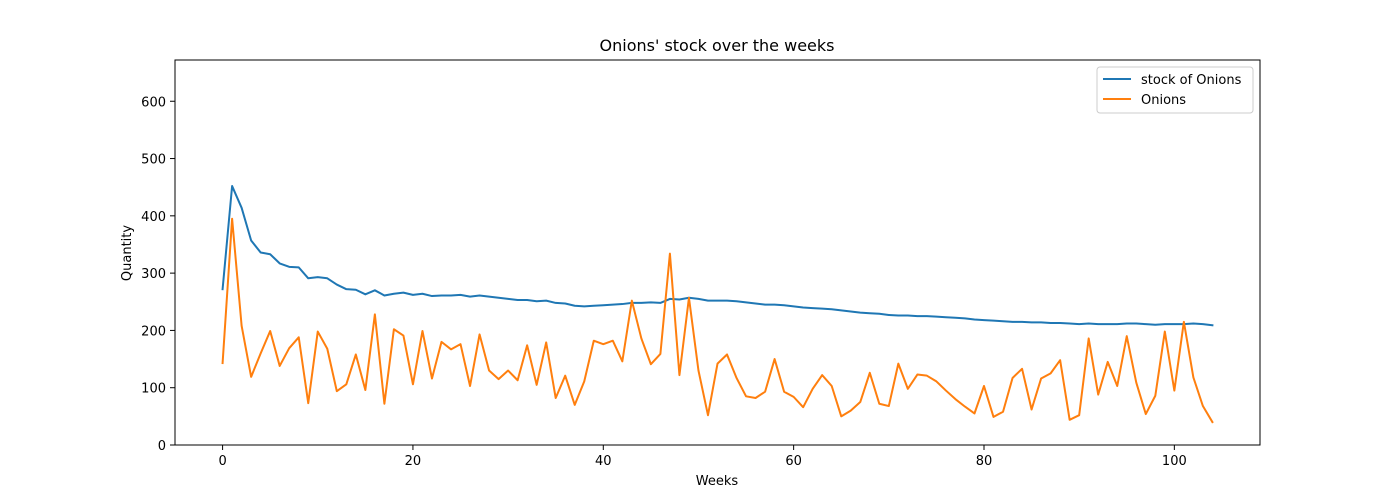  Describe the element at coordinates (1191, 80) in the screenshot. I see `legend-label-0: stock of Onions` at that location.